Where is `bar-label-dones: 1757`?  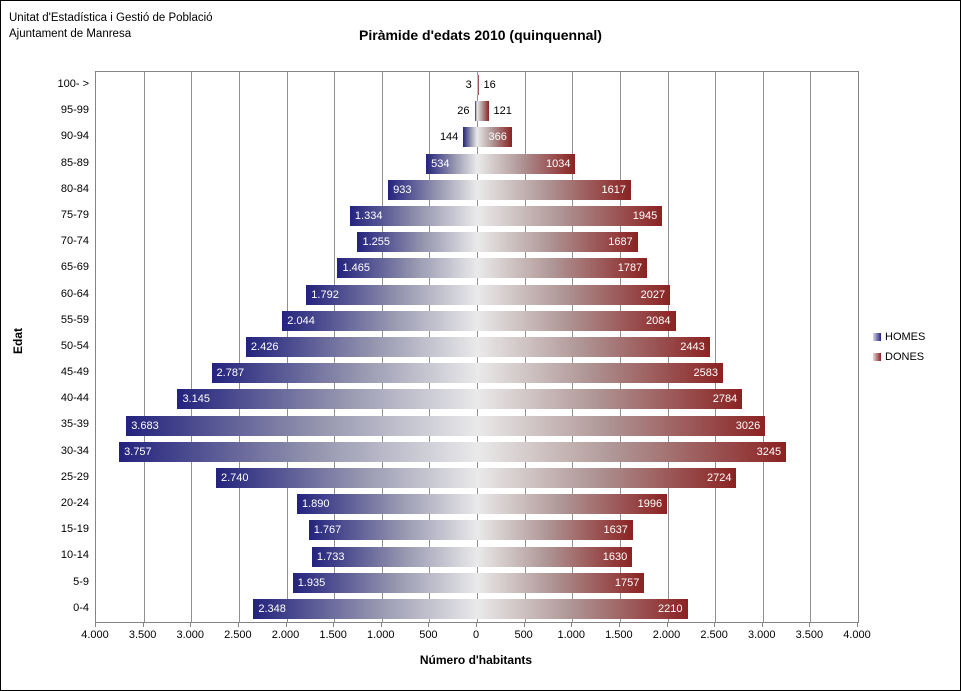 bar-label-dones: 1757 is located at coordinates (627, 582).